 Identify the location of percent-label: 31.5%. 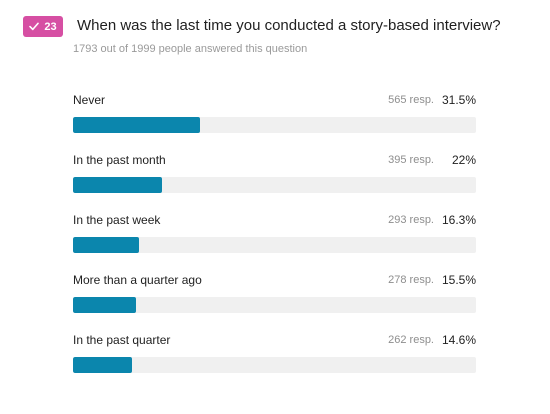
(458, 100).